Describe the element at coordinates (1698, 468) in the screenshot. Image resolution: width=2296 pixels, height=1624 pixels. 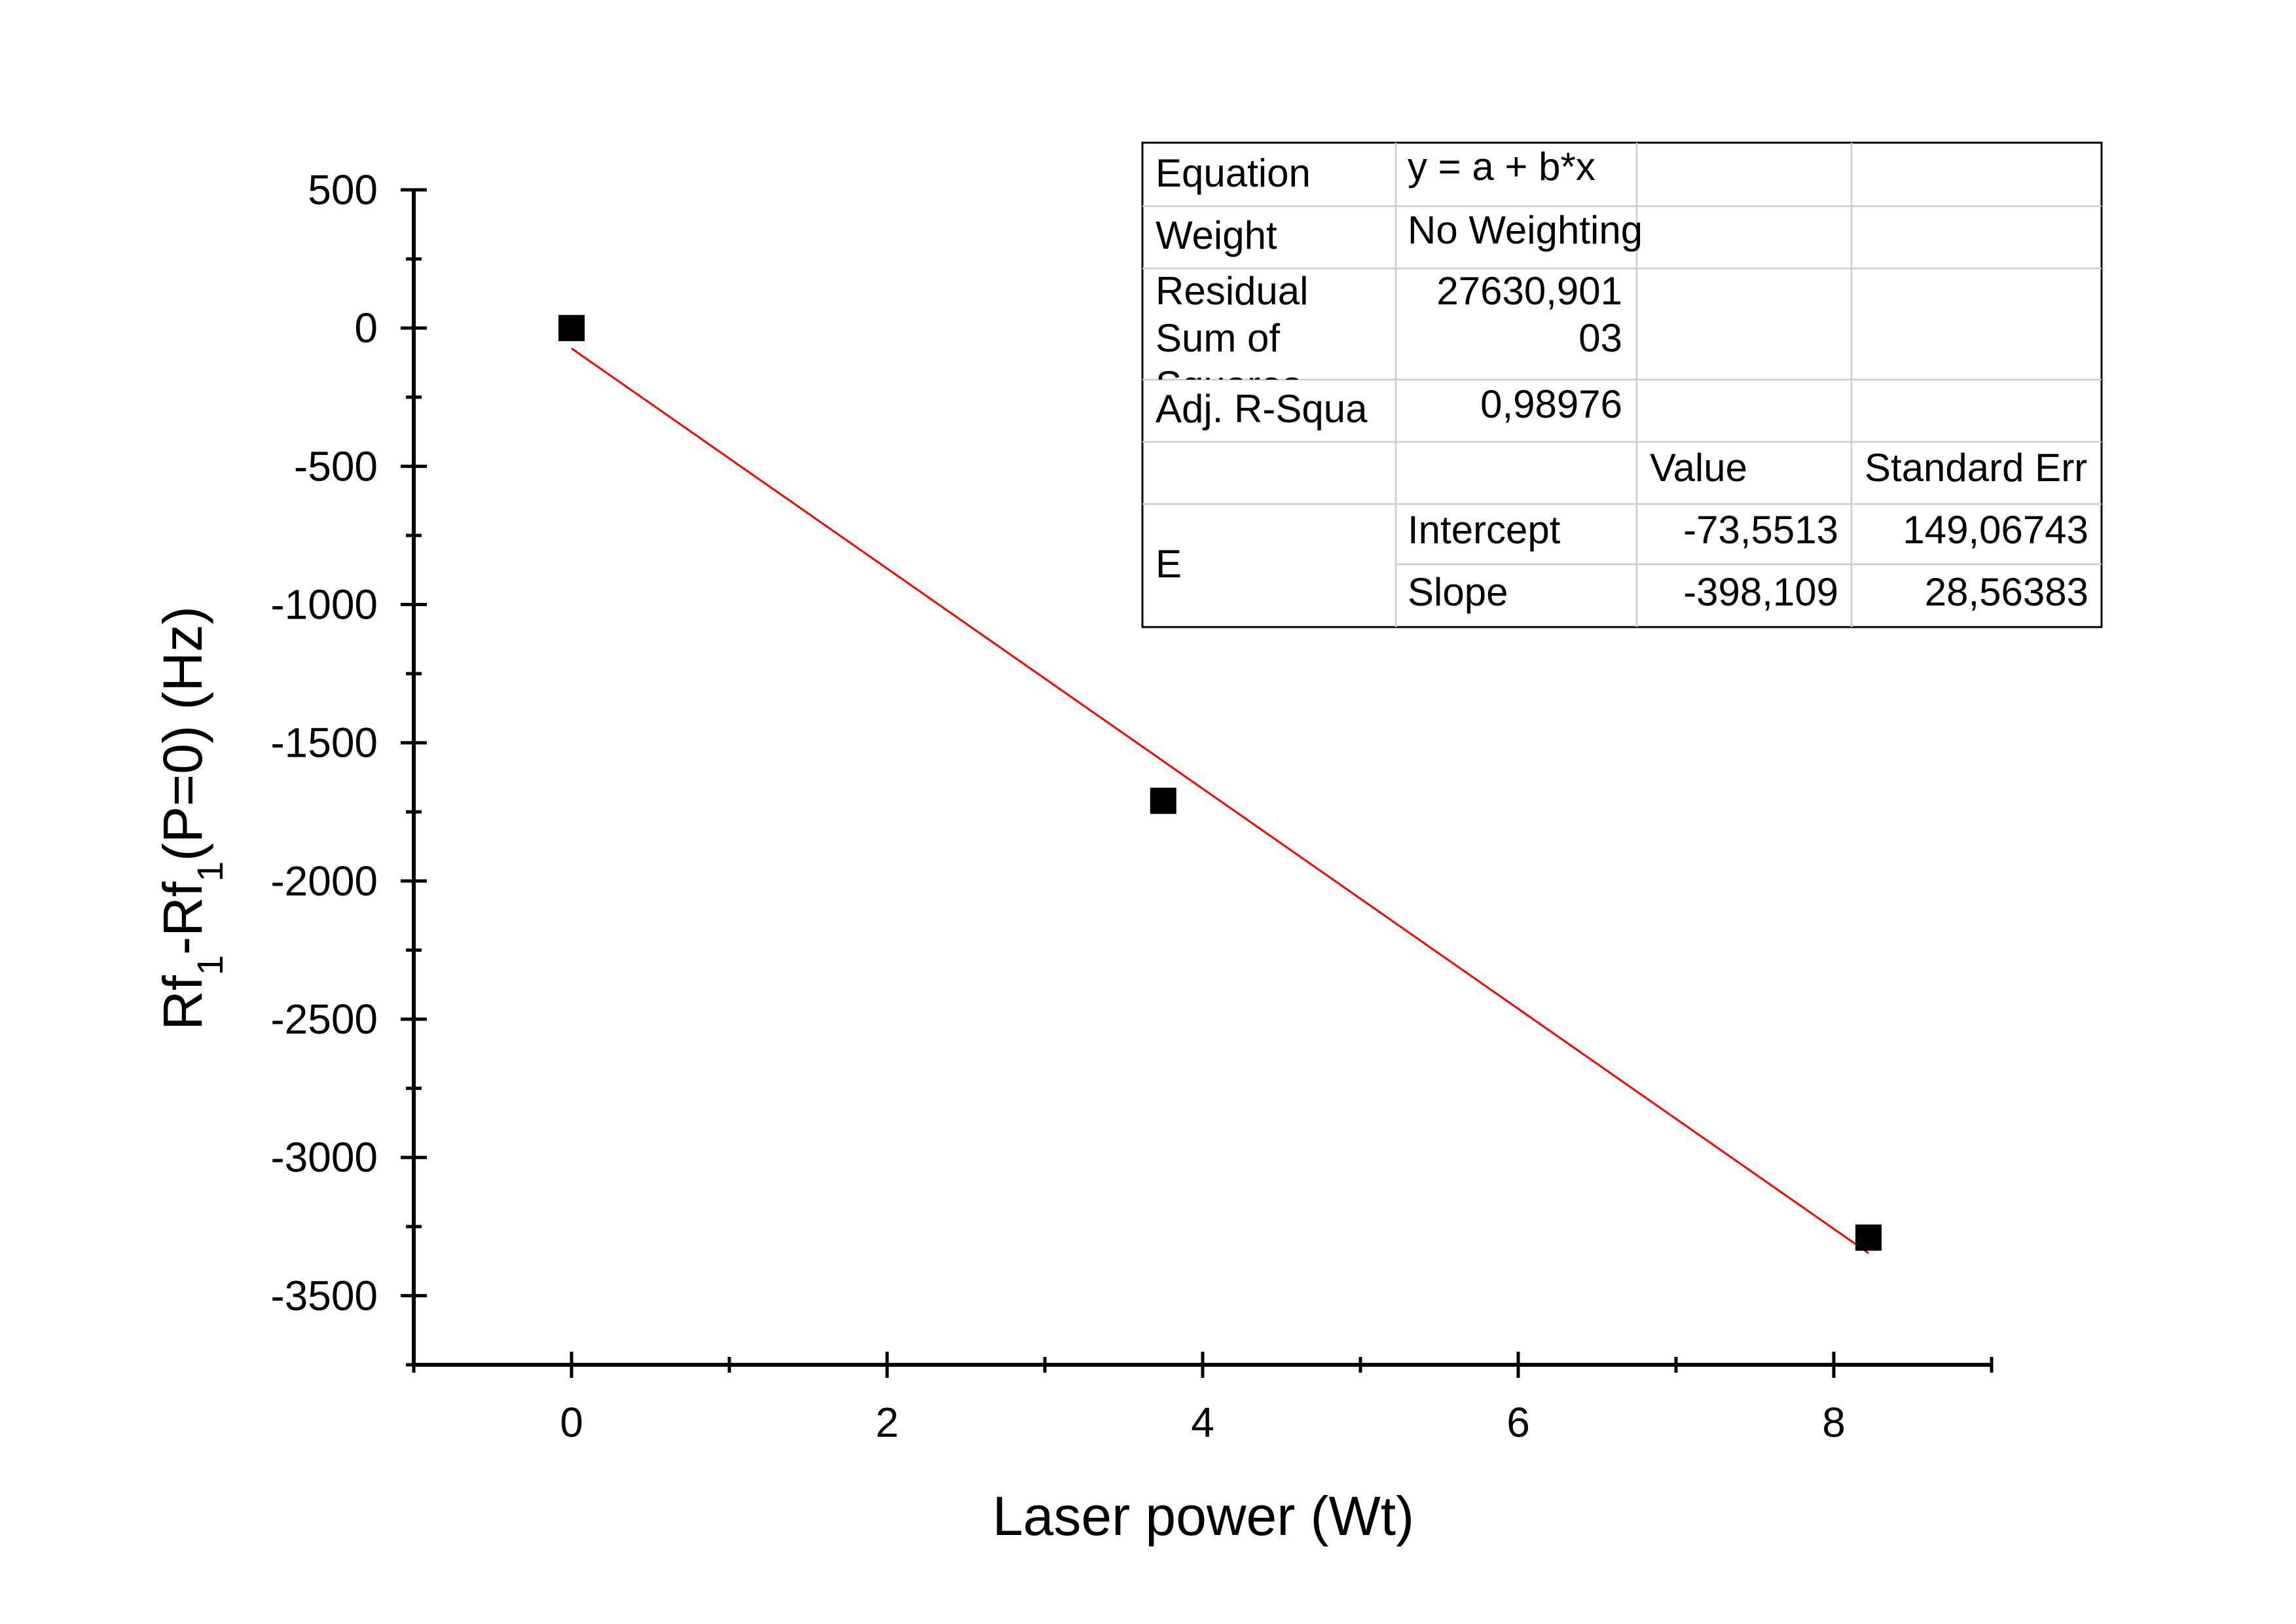
I see `stats-header-value: Value` at that location.